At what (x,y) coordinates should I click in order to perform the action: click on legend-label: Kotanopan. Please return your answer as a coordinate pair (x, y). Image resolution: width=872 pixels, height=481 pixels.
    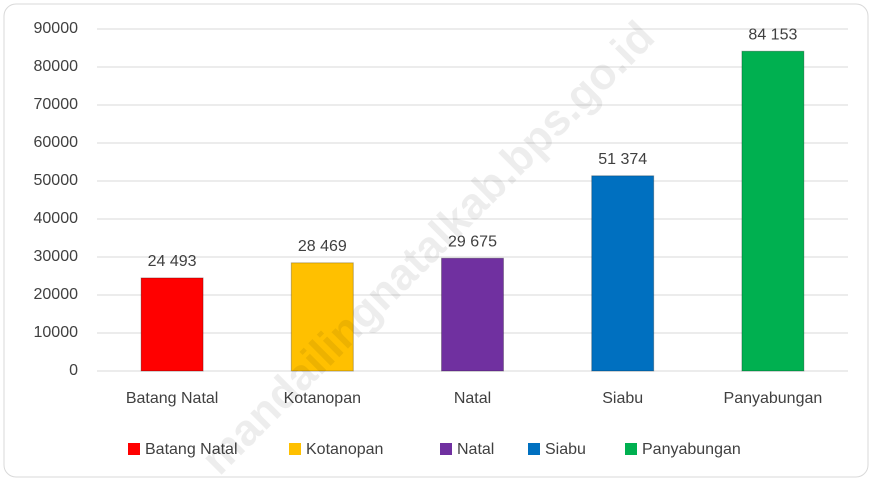
    Looking at the image, I should click on (344, 449).